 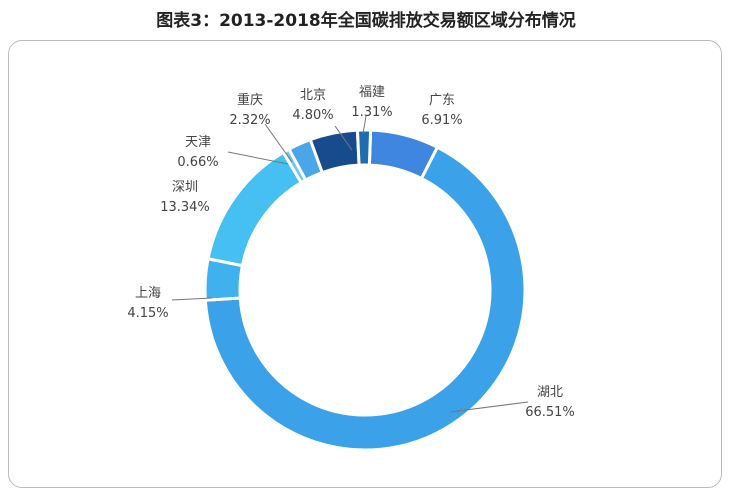 I want to click on slice-name-label: 天津, so click(x=198, y=142).